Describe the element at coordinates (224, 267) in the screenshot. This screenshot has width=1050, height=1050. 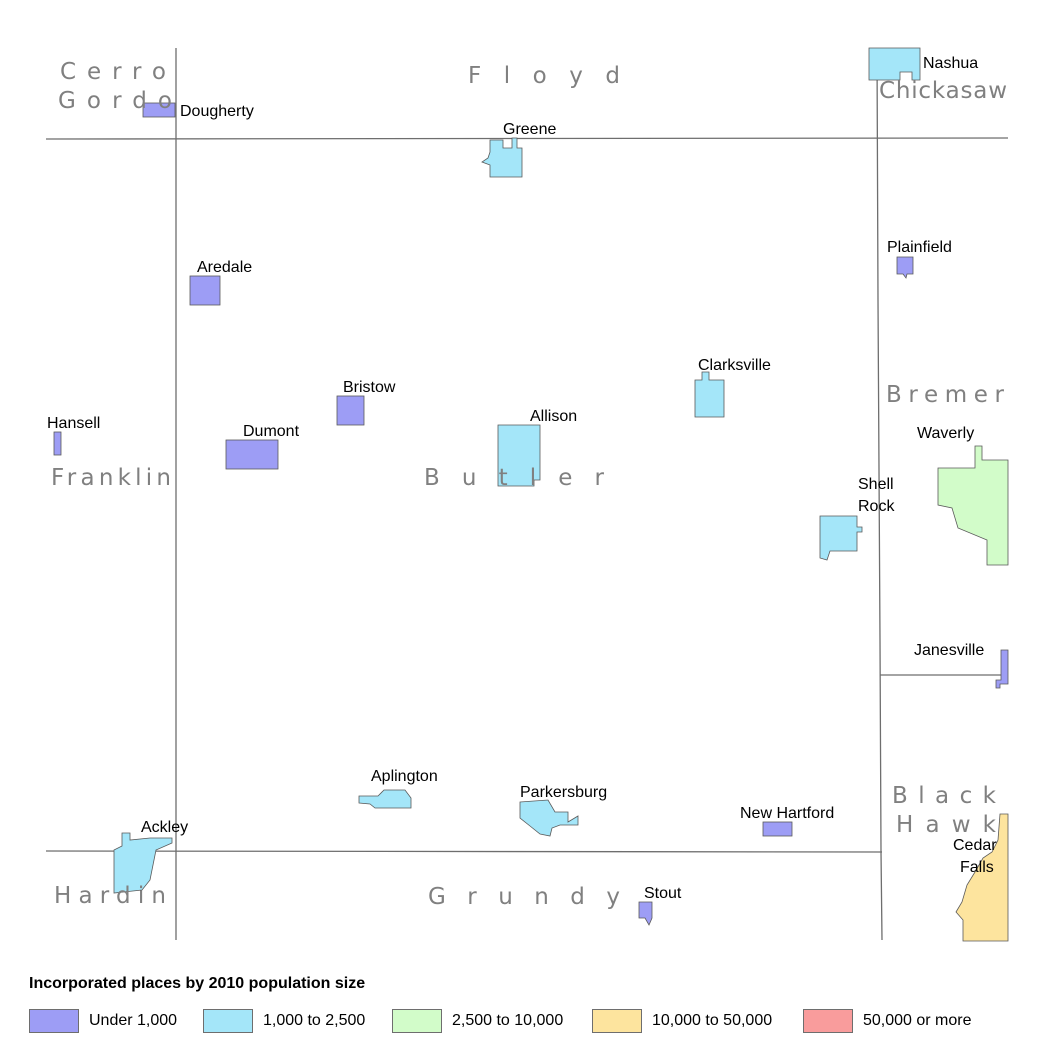
I see `place-label-aredale: Aredale` at that location.